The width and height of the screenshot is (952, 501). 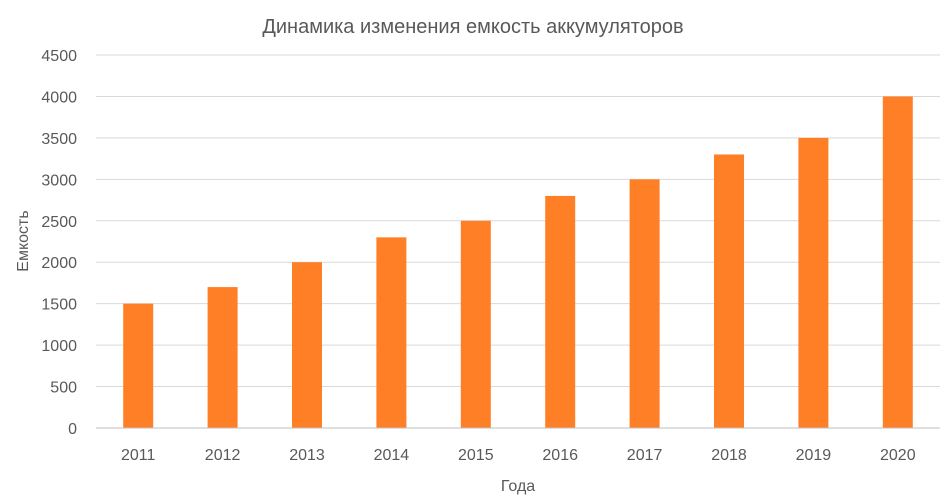 What do you see at coordinates (72, 429) in the screenshot?
I see `y-tick-label: 0` at bounding box center [72, 429].